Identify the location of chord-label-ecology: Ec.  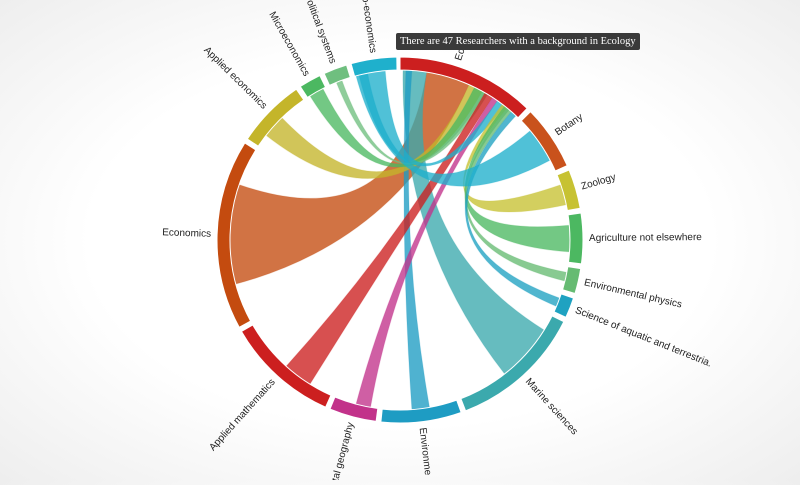
(460, 55).